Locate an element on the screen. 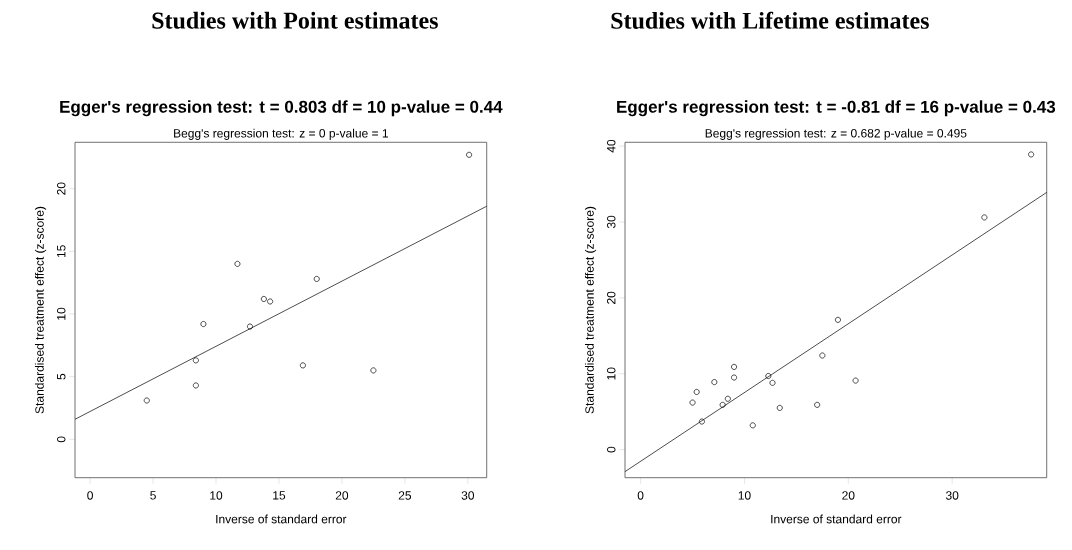 The image size is (1072, 550). chart-subtitle: Egger's regression test: t = -0.81 df = 16 p-value = 0.43 is located at coordinates (836, 108).